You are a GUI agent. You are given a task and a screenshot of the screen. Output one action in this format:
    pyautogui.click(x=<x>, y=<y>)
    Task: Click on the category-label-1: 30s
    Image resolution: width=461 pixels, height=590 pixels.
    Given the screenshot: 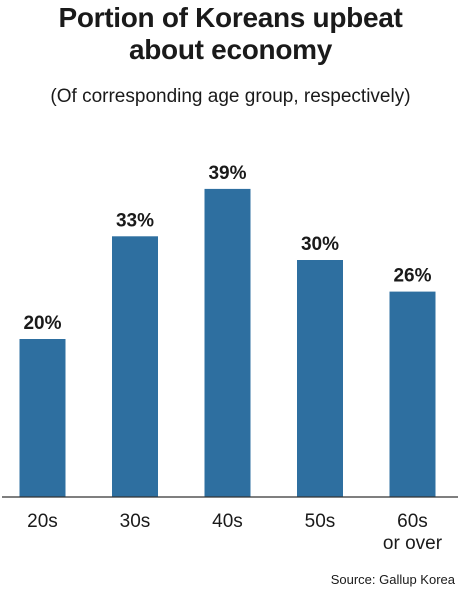 What is the action you would take?
    pyautogui.click(x=135, y=521)
    